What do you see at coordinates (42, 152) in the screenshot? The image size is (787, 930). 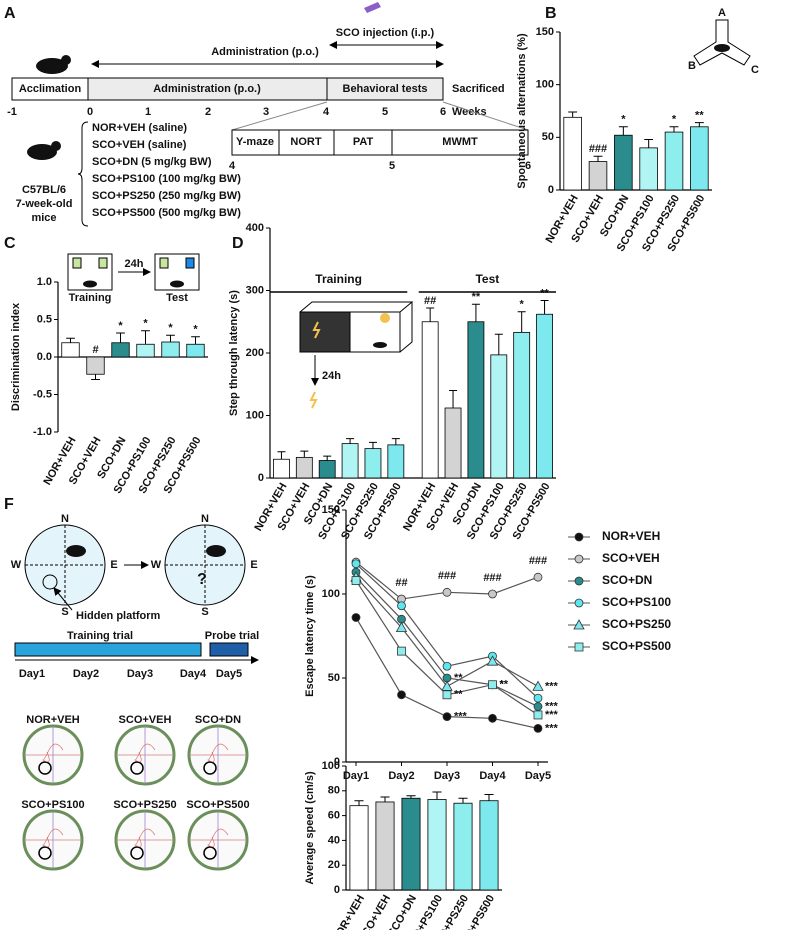 I see `mouse-icon` at bounding box center [42, 152].